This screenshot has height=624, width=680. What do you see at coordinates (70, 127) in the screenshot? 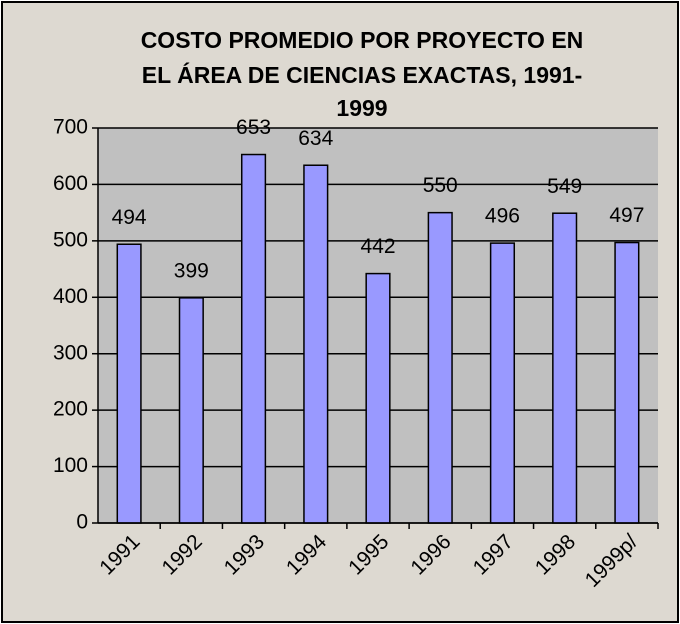
I see `y-tick-label: 700` at bounding box center [70, 127].